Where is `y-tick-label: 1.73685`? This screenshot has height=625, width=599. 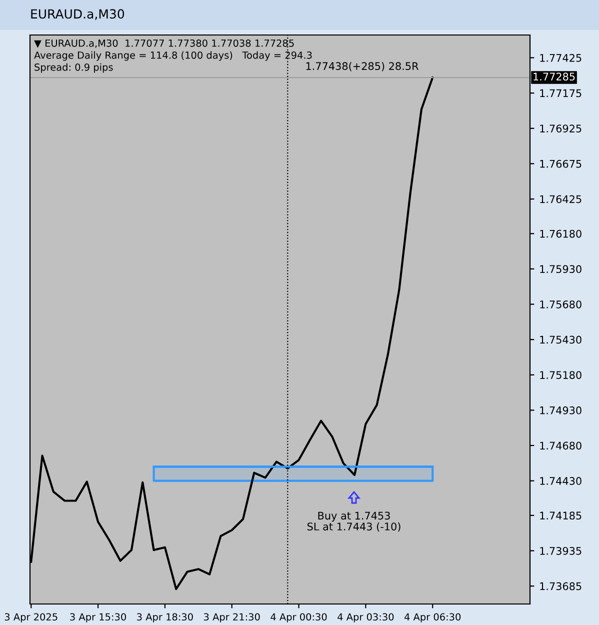 y-tick-label: 1.73685 is located at coordinates (561, 586).